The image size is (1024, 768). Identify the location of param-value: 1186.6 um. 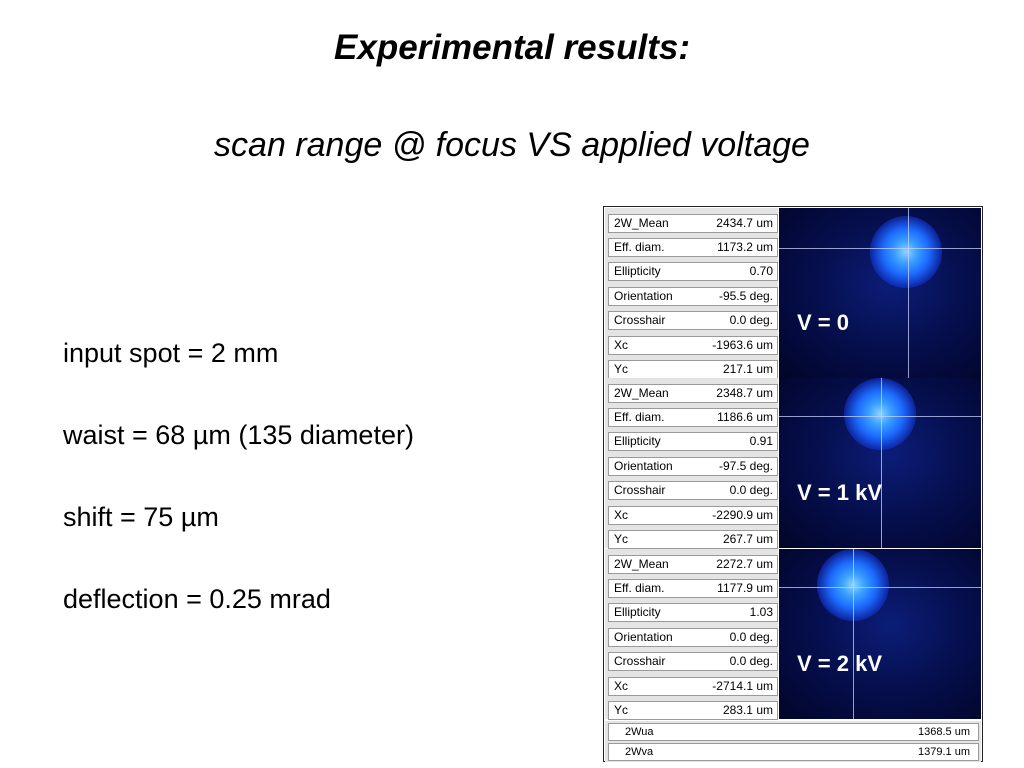
(745, 417).